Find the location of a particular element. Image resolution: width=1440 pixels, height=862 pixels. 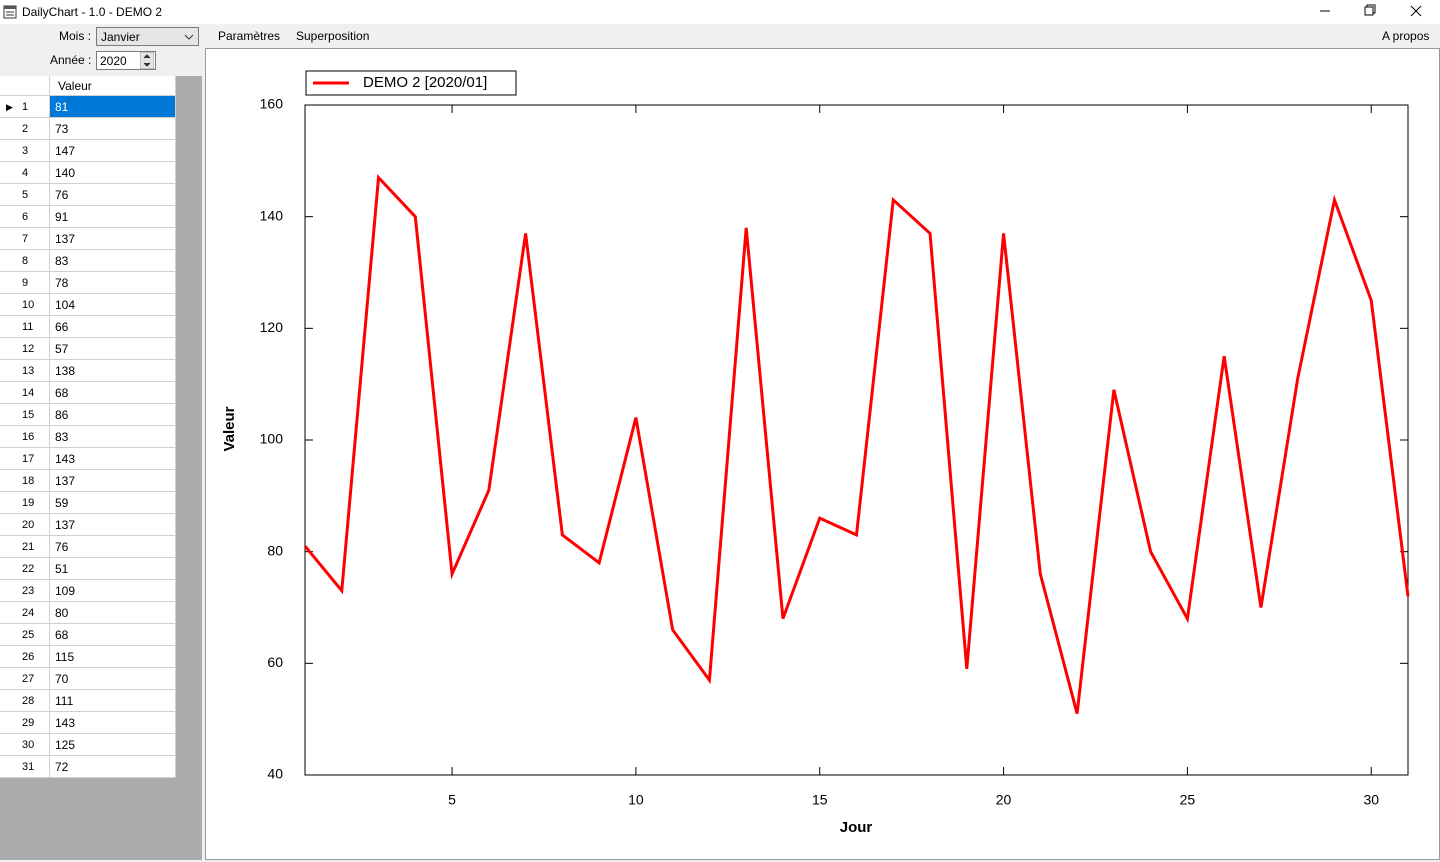

row-number: 16 is located at coordinates (25, 437).